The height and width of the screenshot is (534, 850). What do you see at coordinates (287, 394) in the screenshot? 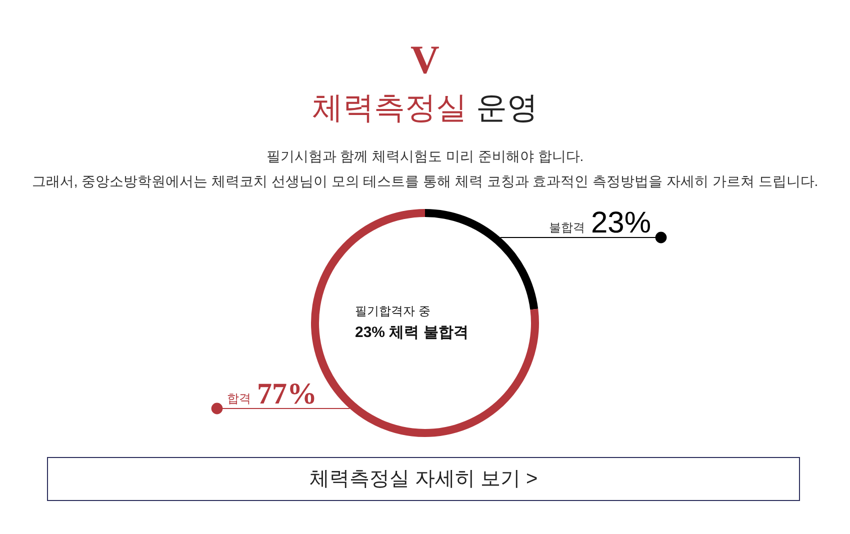
I see `data-label: 77%` at bounding box center [287, 394].